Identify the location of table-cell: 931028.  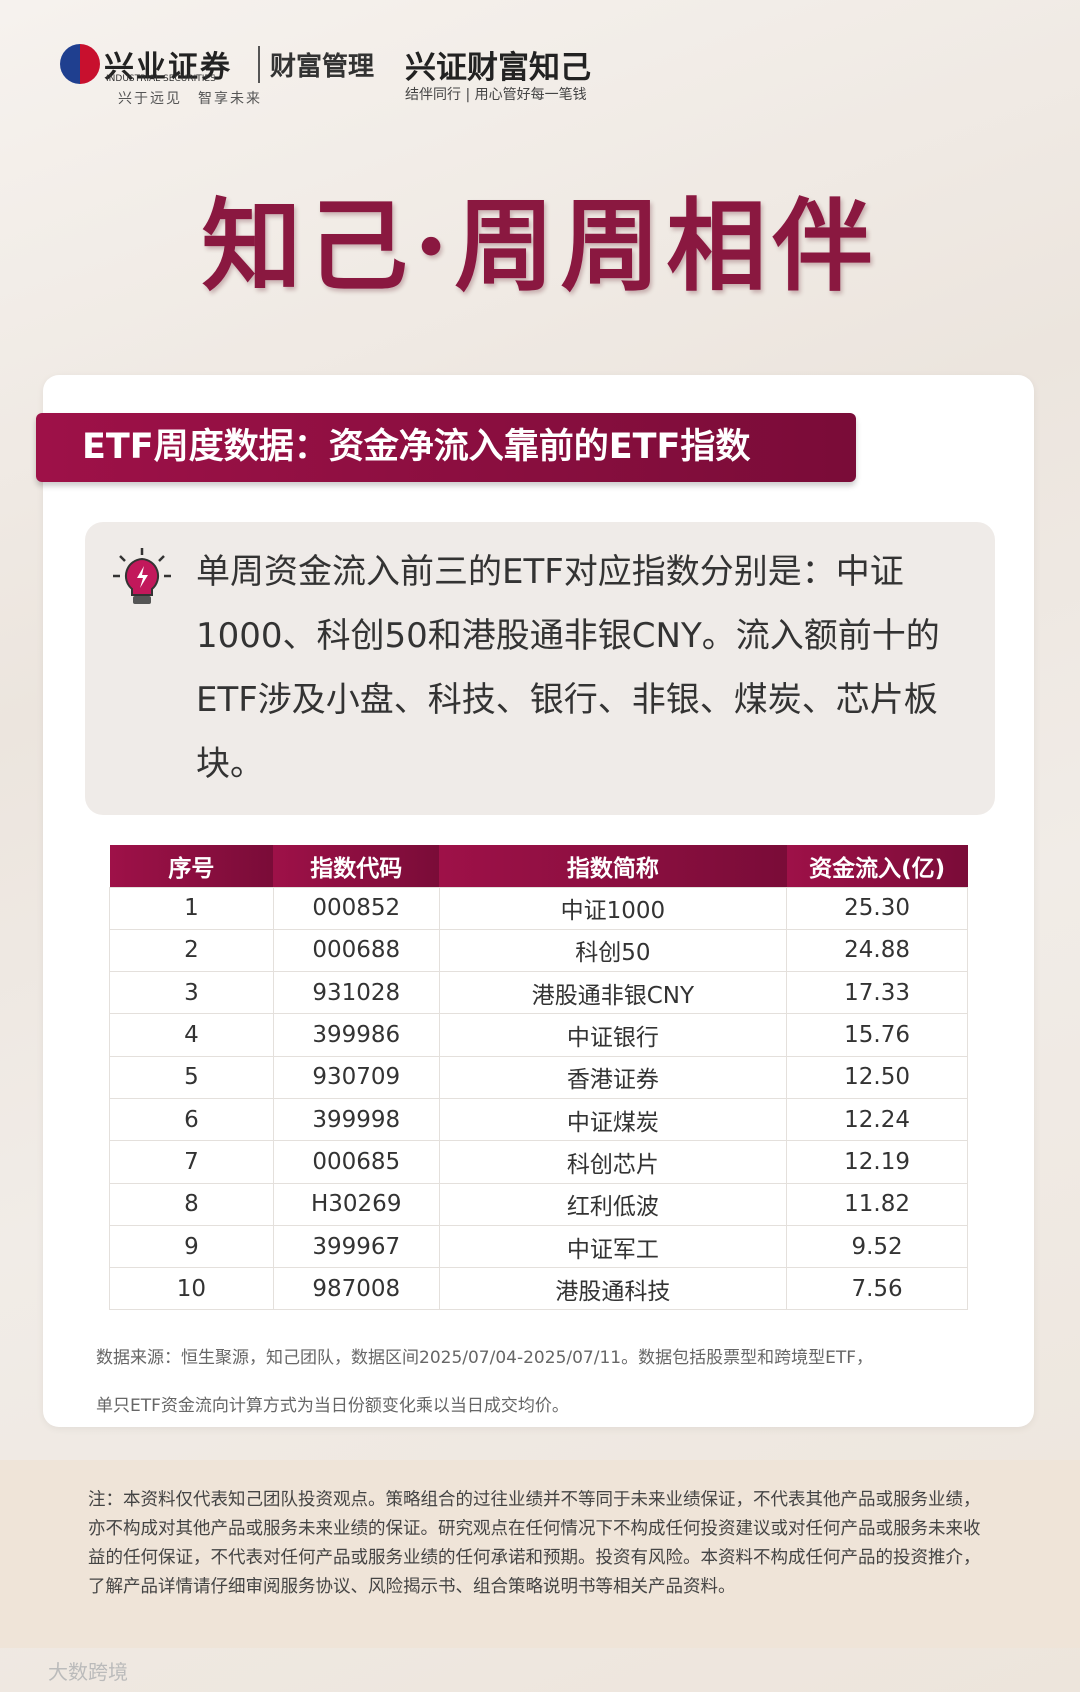
(356, 993).